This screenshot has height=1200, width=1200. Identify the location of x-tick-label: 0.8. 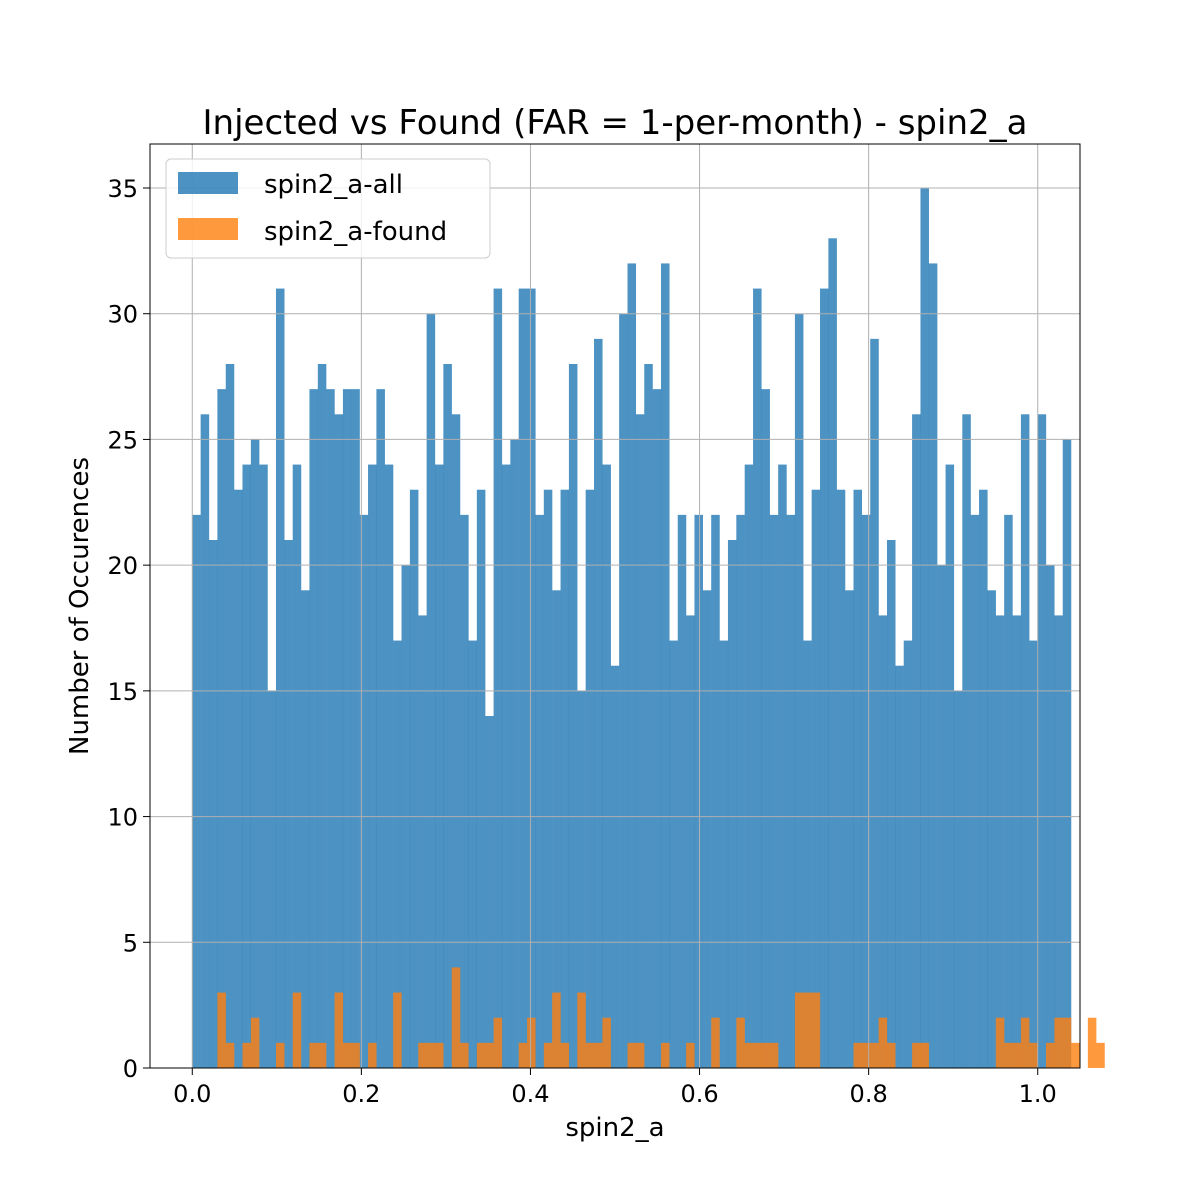
(869, 1094).